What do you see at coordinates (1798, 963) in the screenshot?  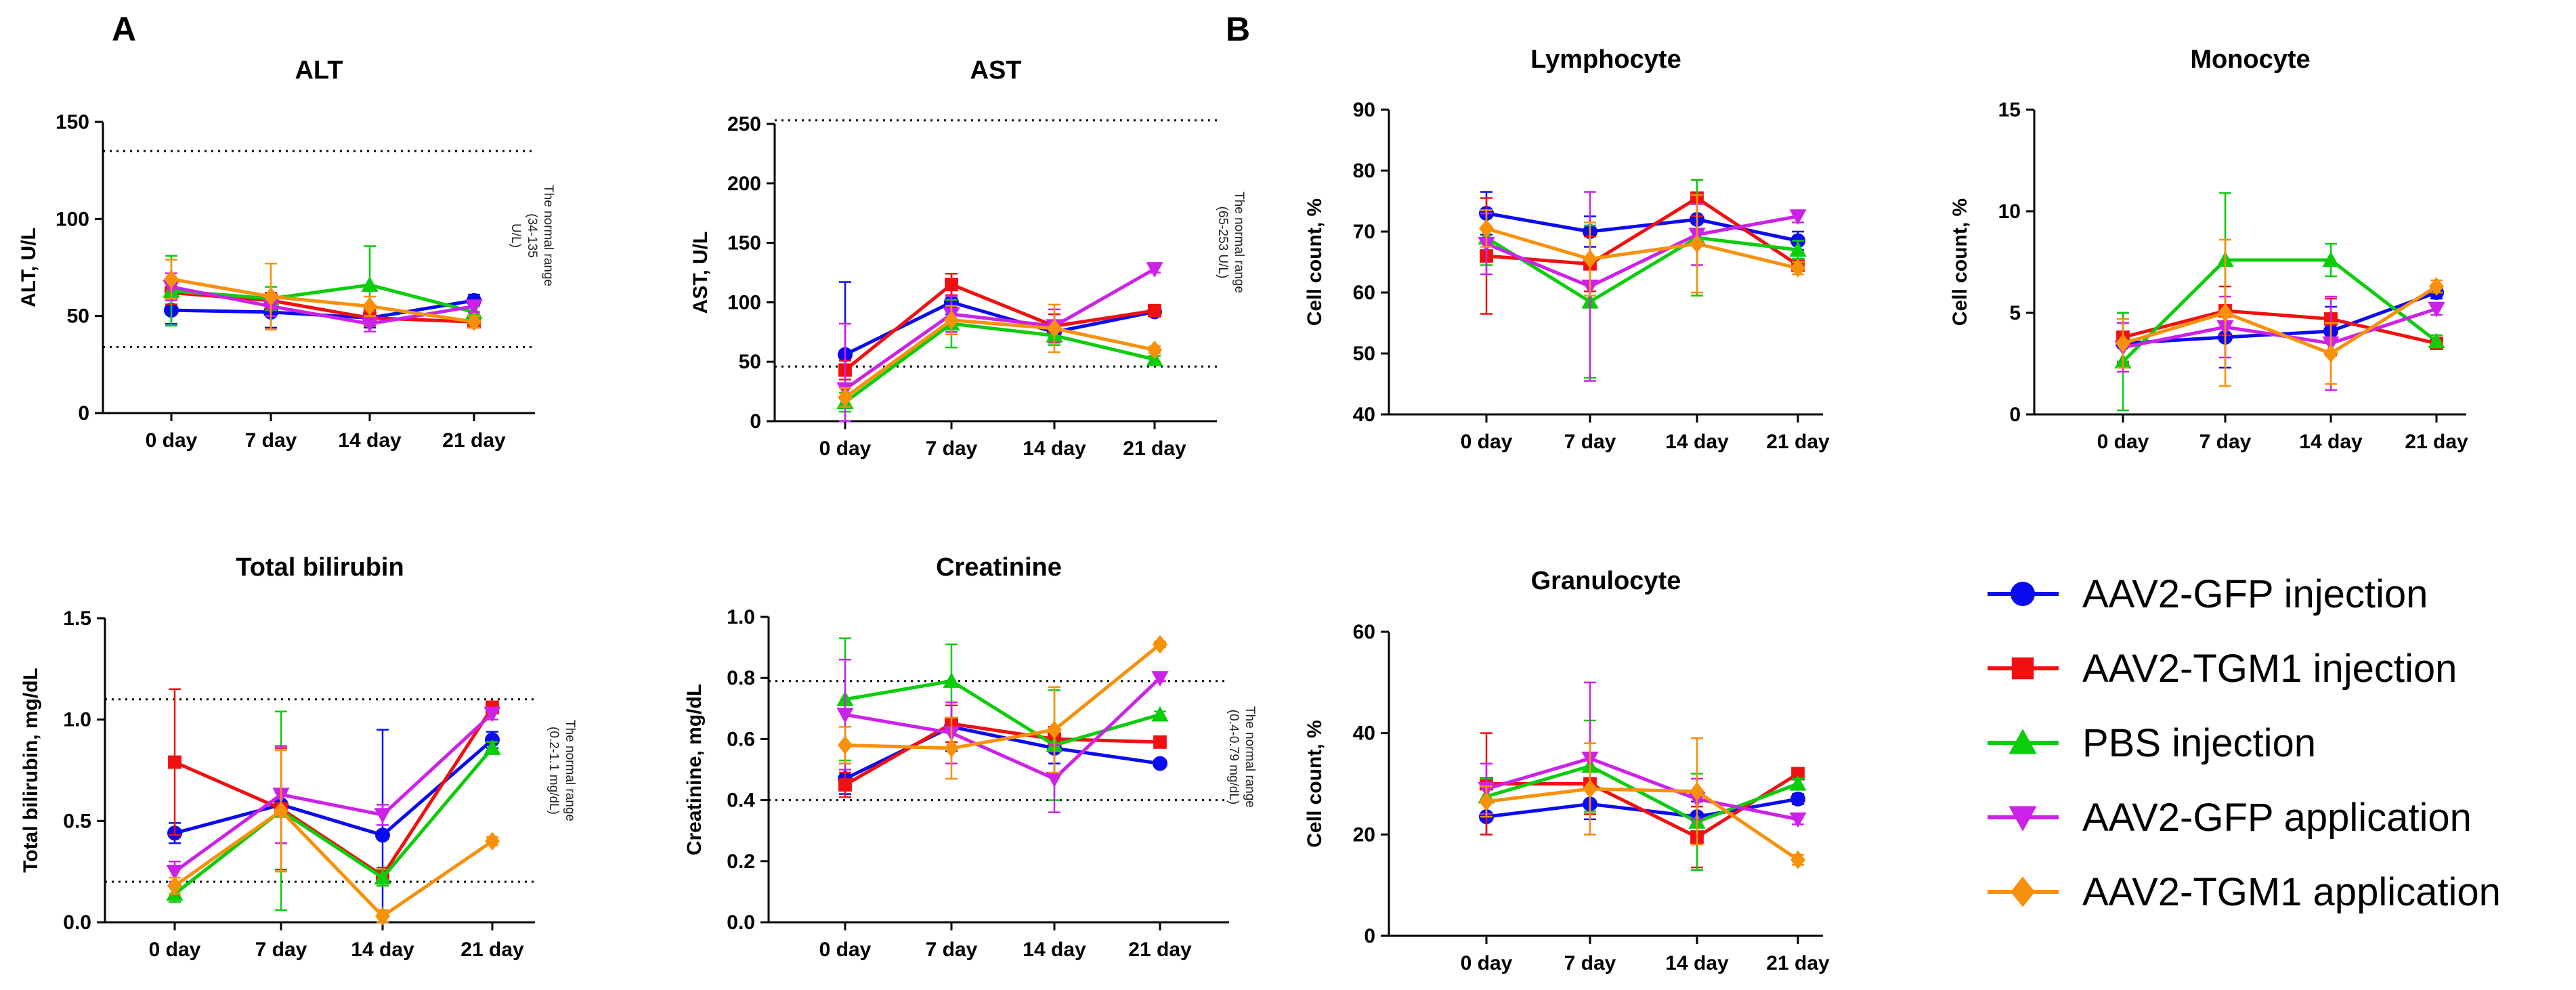 I see `granulocyte-x-tick-label: 21 day` at bounding box center [1798, 963].